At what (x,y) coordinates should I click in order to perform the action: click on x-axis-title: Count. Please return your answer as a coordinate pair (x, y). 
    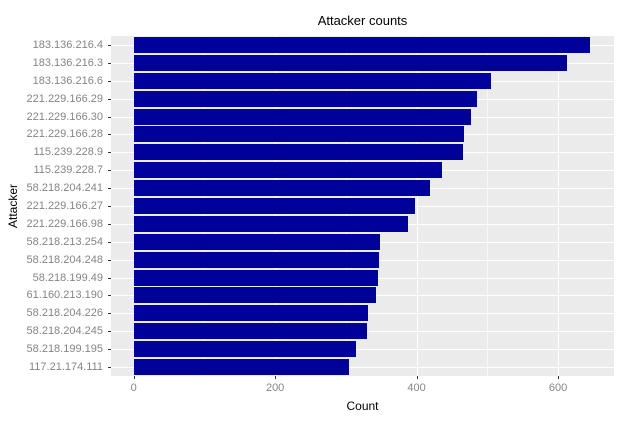
    Looking at the image, I should click on (362, 406).